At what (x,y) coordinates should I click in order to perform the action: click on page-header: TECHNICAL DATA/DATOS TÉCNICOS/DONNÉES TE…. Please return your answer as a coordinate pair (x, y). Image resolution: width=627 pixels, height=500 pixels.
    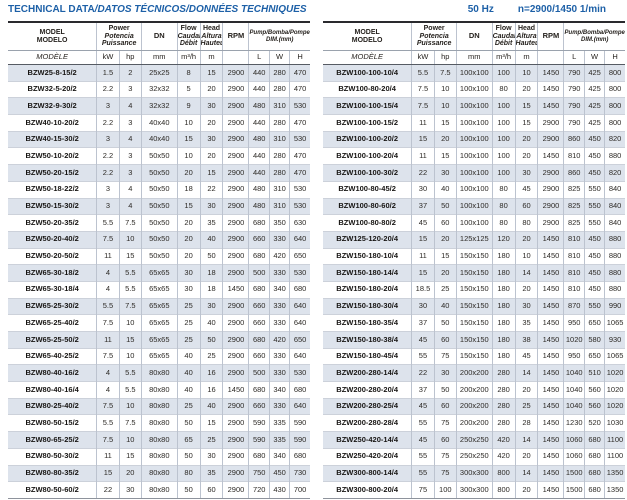
    Looking at the image, I should click on (314, 11).